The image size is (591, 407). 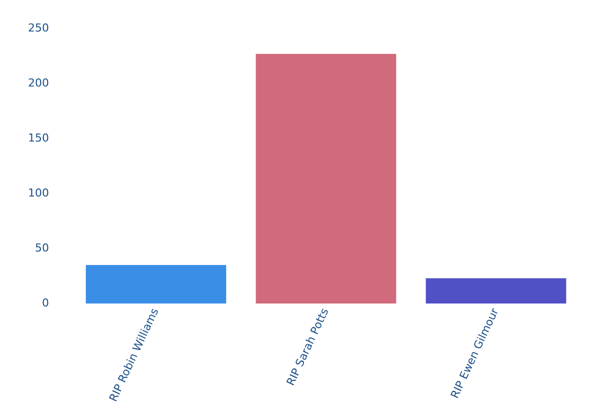 I want to click on y-tick-label: 200, so click(x=38, y=83).